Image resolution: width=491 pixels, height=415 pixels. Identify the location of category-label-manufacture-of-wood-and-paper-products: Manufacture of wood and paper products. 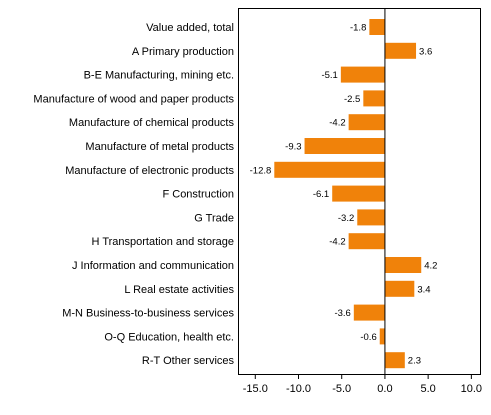
(133, 99).